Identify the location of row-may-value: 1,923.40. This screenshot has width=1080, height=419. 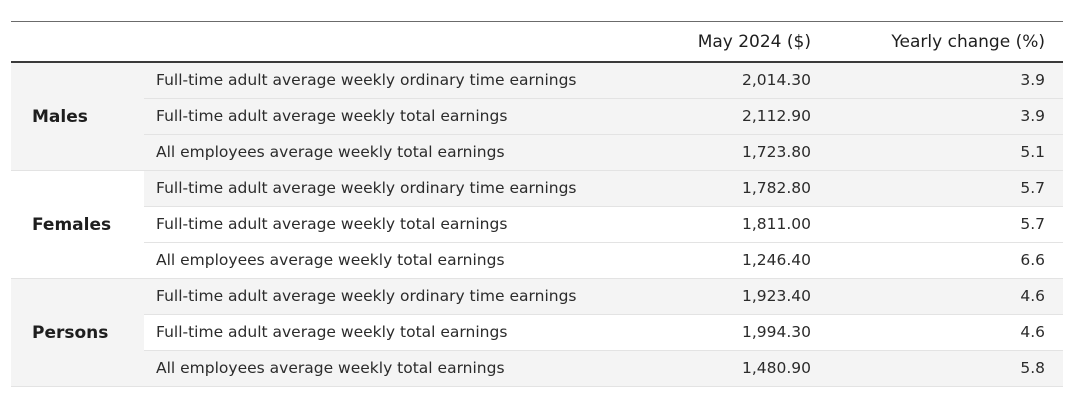
(776, 296).